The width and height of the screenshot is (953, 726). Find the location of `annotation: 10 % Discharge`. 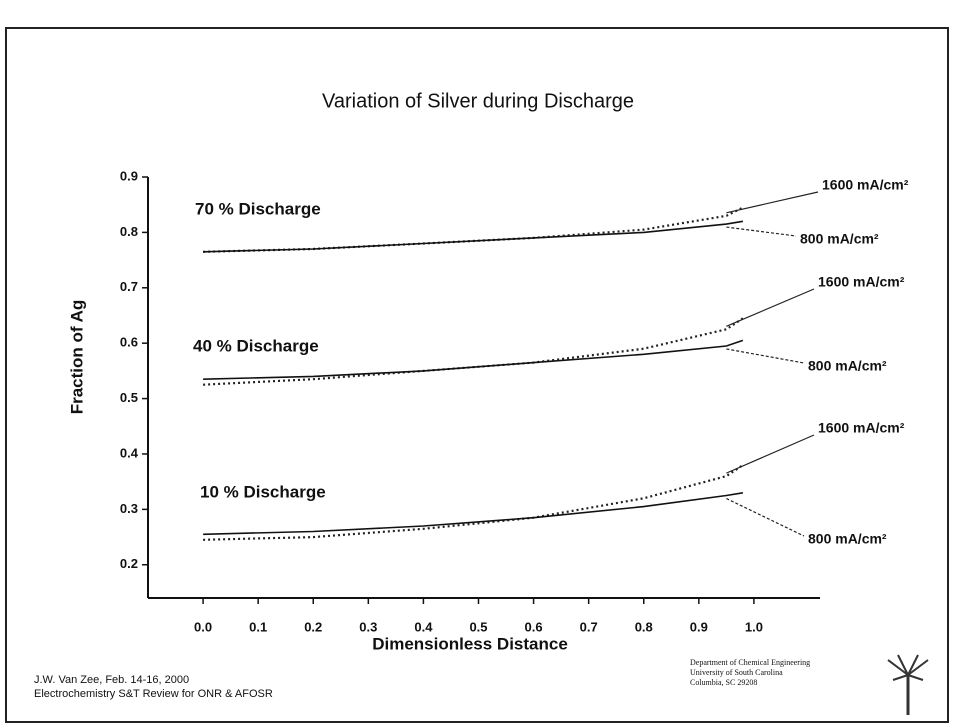

annotation: 10 % Discharge is located at coordinates (263, 491).